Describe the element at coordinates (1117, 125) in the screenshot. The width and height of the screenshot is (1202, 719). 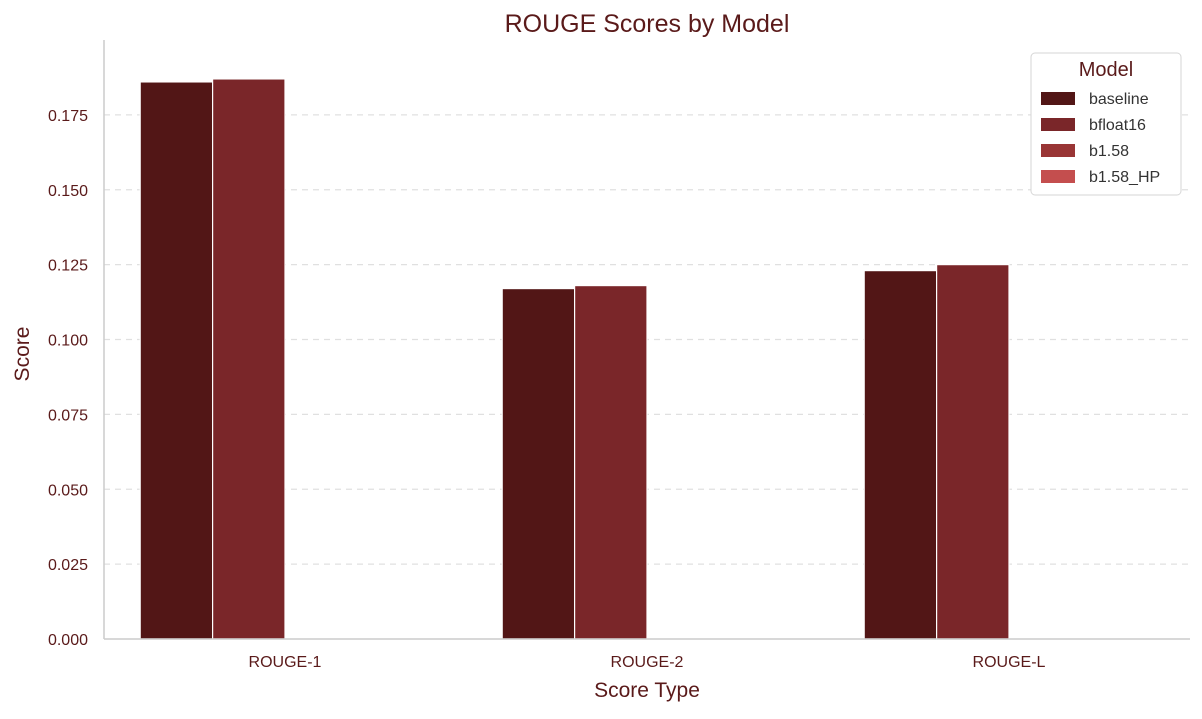
I see `legend-label: bfloat16` at that location.